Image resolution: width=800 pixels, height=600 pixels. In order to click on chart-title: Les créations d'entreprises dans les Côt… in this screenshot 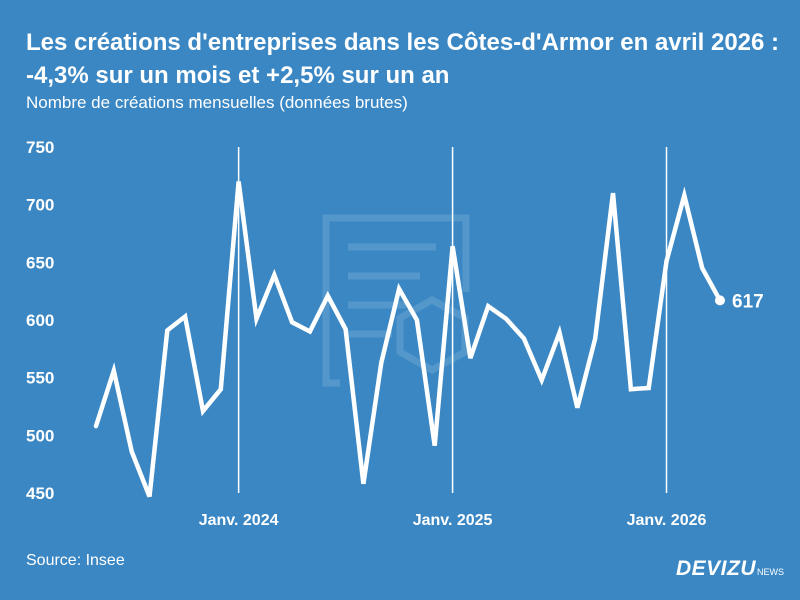, I will do `click(403, 59)`.